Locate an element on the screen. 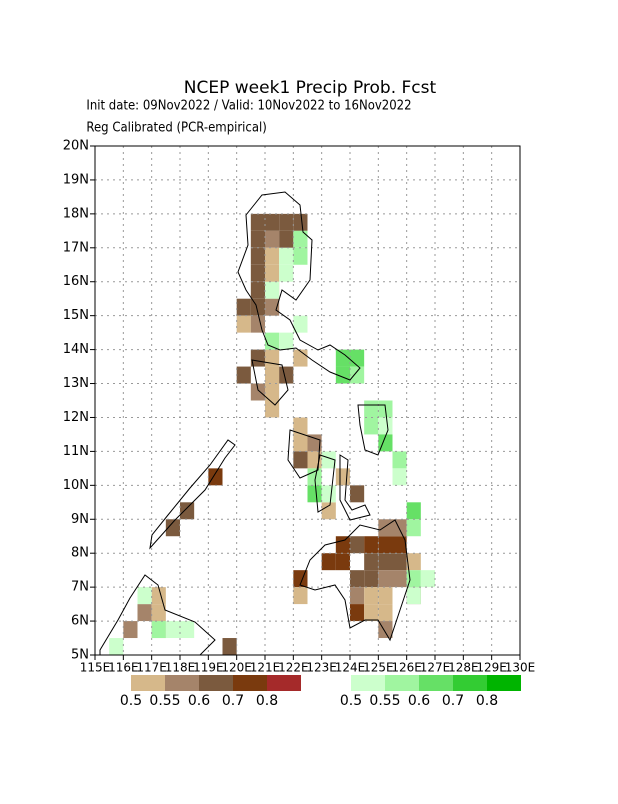 This screenshot has width=618, height=804. x-tick-label: 119E is located at coordinates (208, 668).